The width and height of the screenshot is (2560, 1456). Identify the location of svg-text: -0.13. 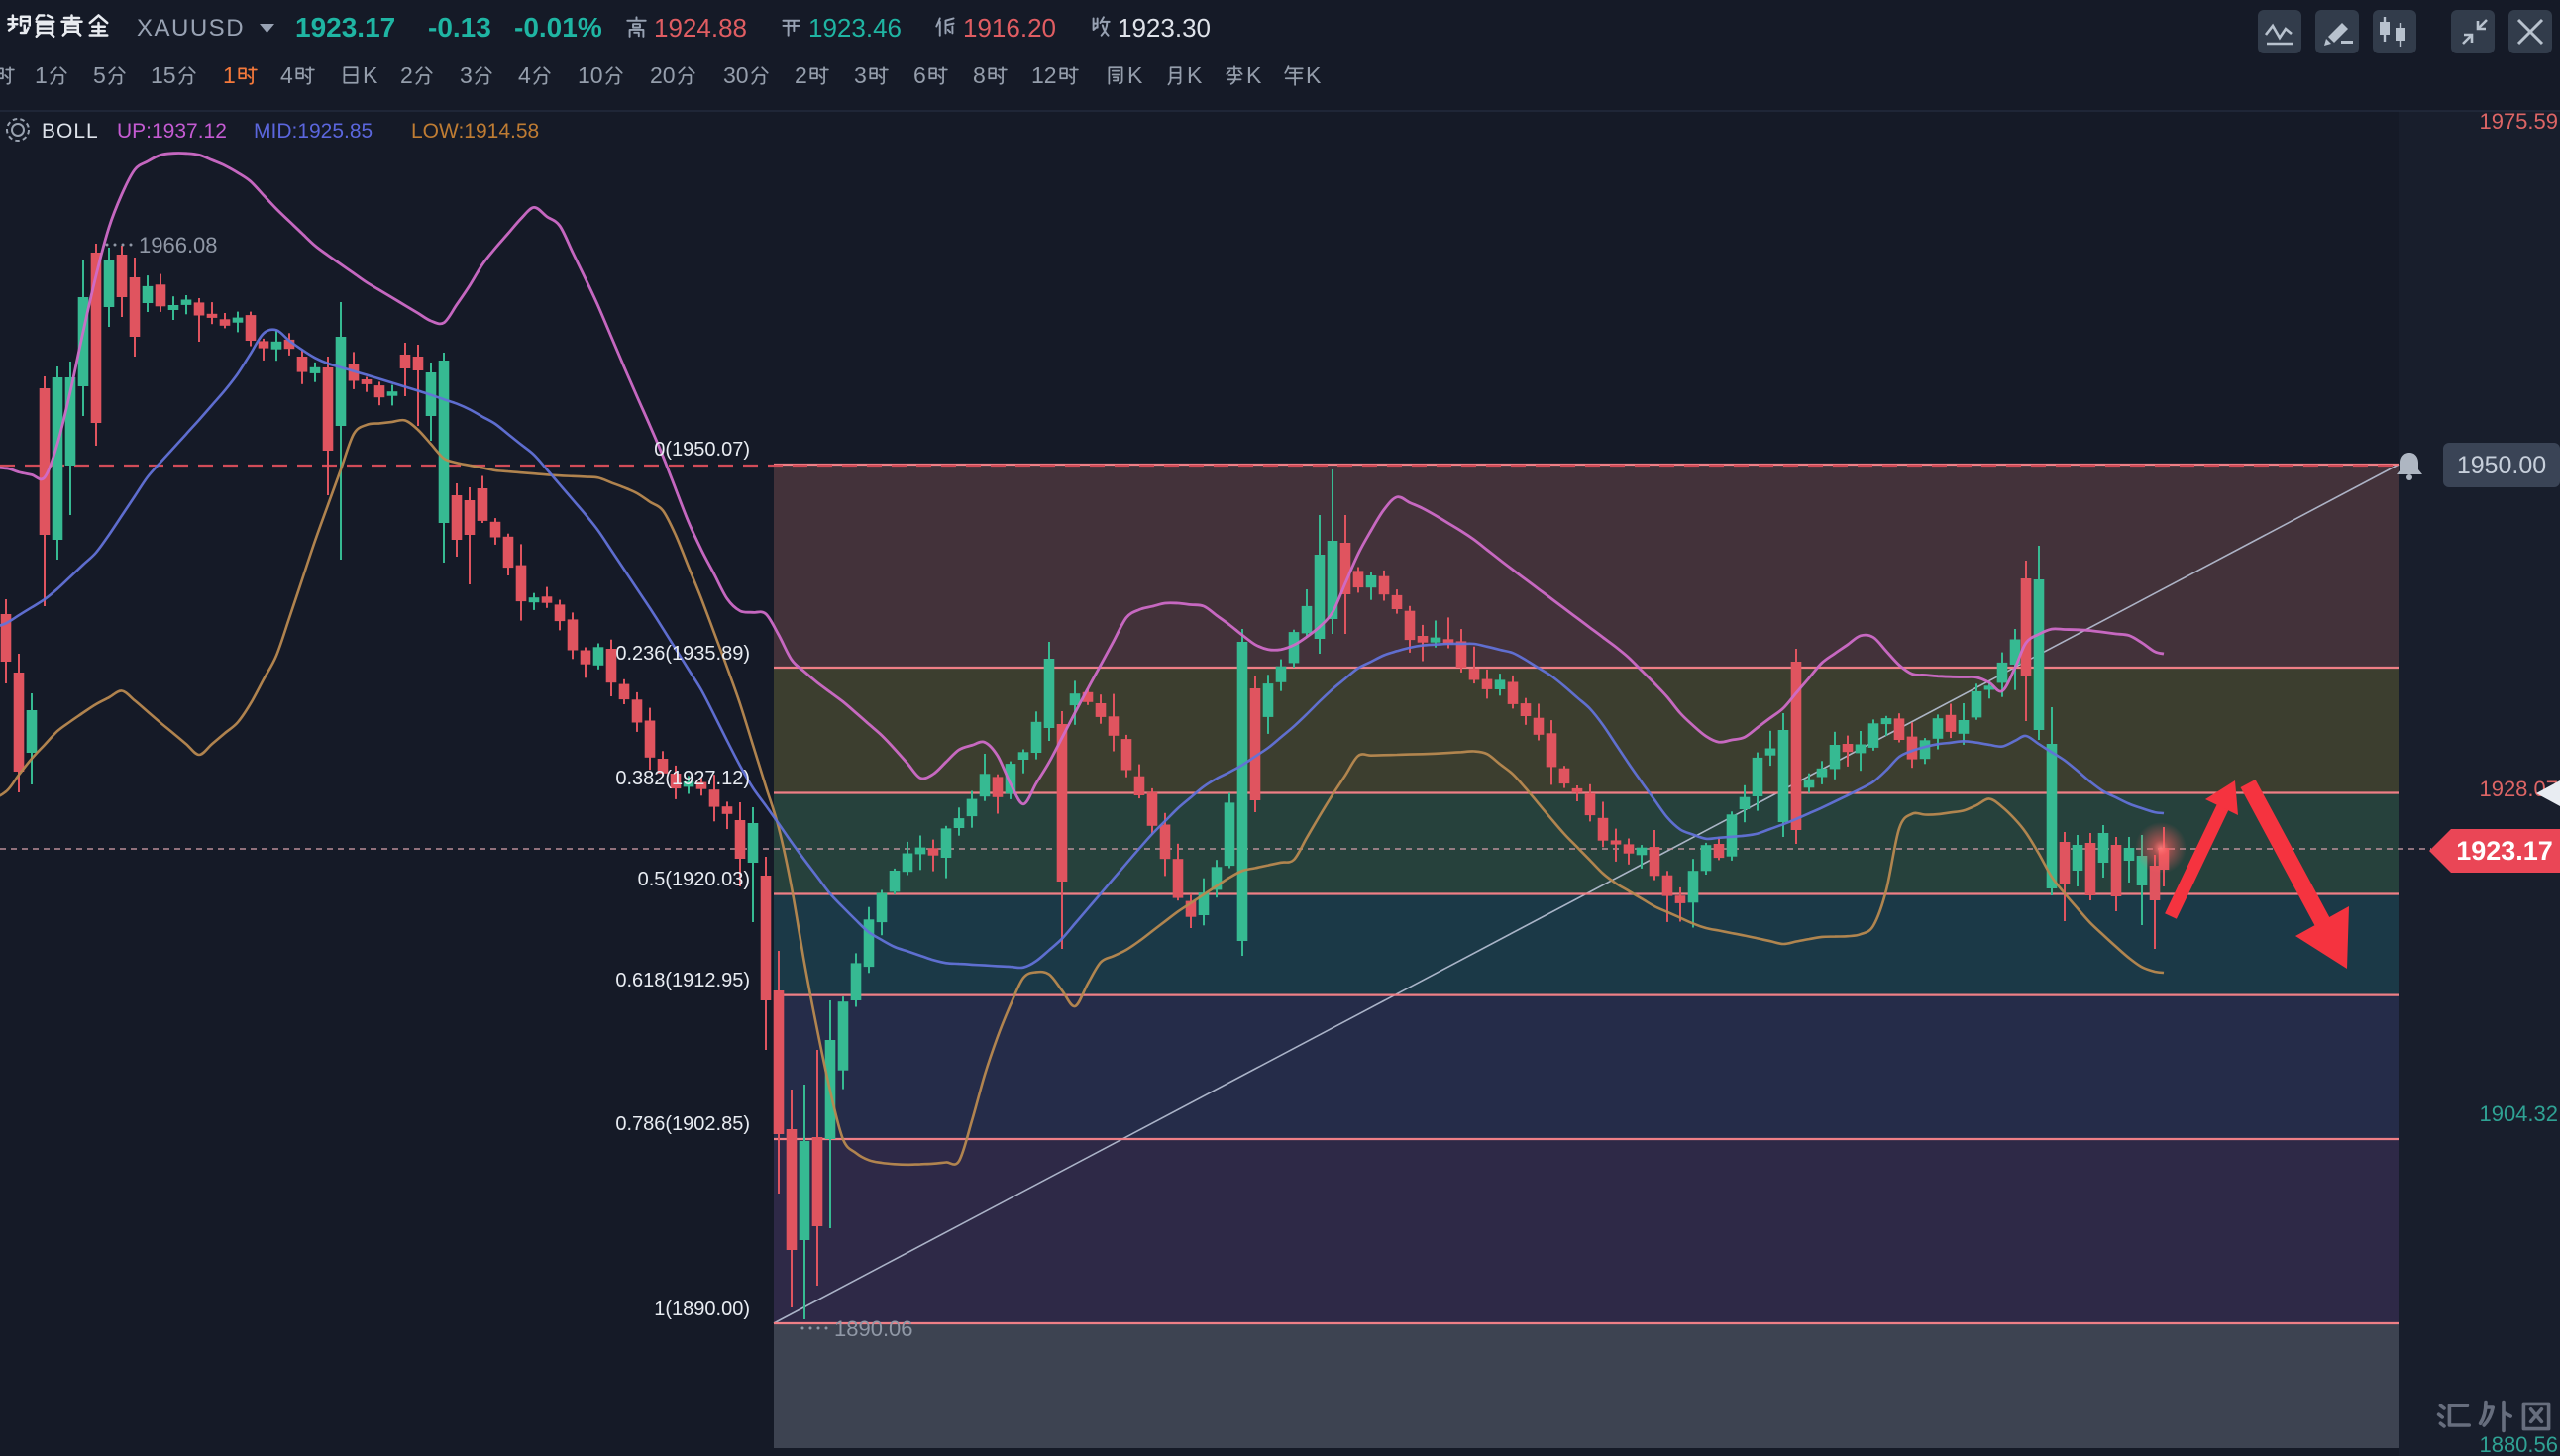
(459, 27).